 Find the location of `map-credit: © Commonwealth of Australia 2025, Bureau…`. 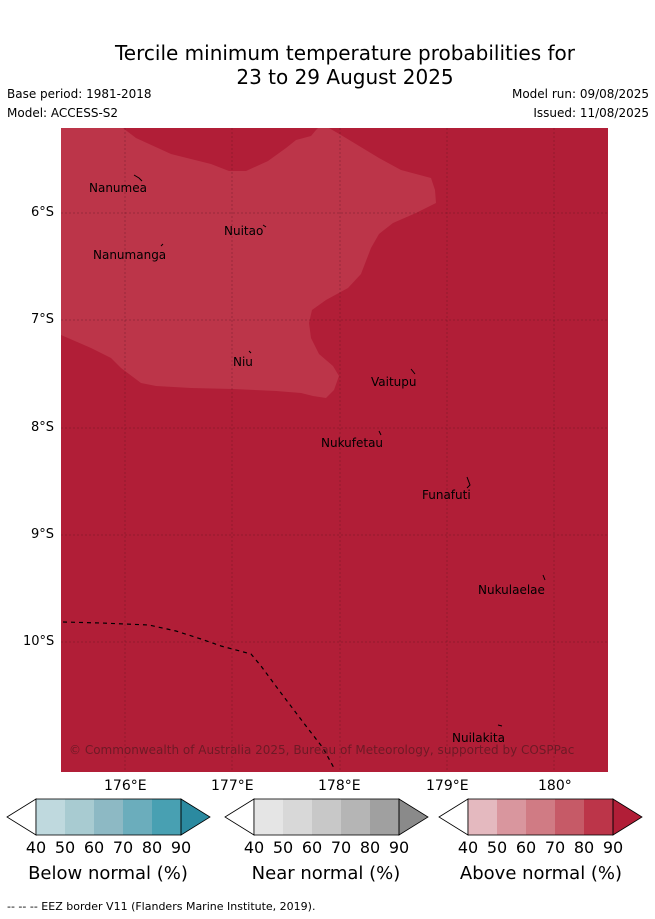

map-credit: © Commonwealth of Australia 2025, Bureau… is located at coordinates (321, 750).